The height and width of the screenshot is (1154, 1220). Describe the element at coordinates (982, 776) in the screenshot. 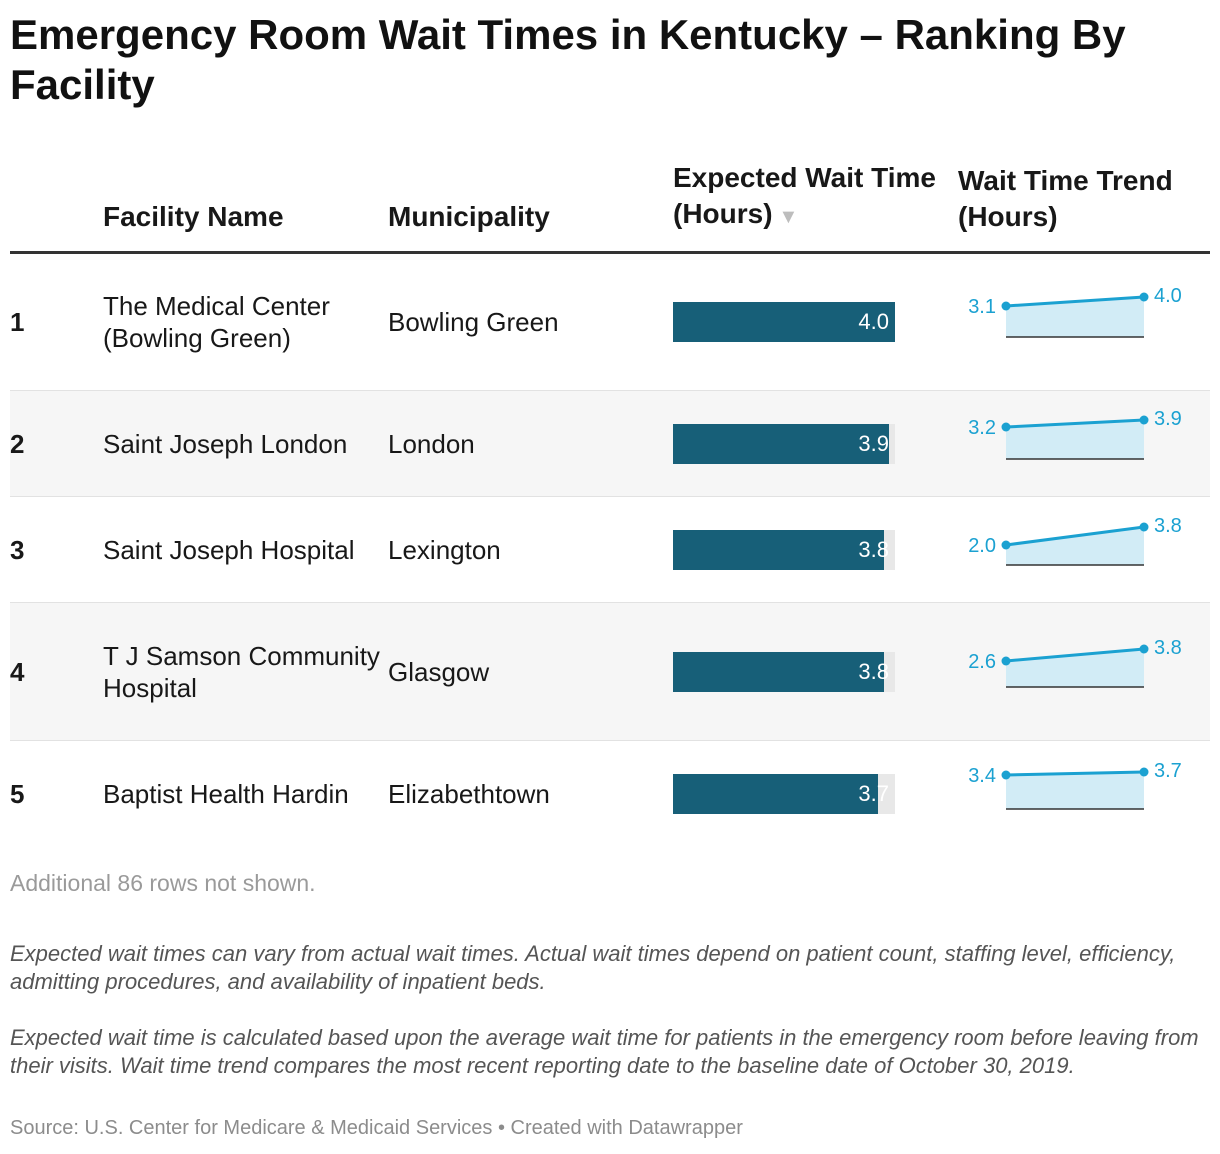

I see `trend-start-label: 3.4` at that location.